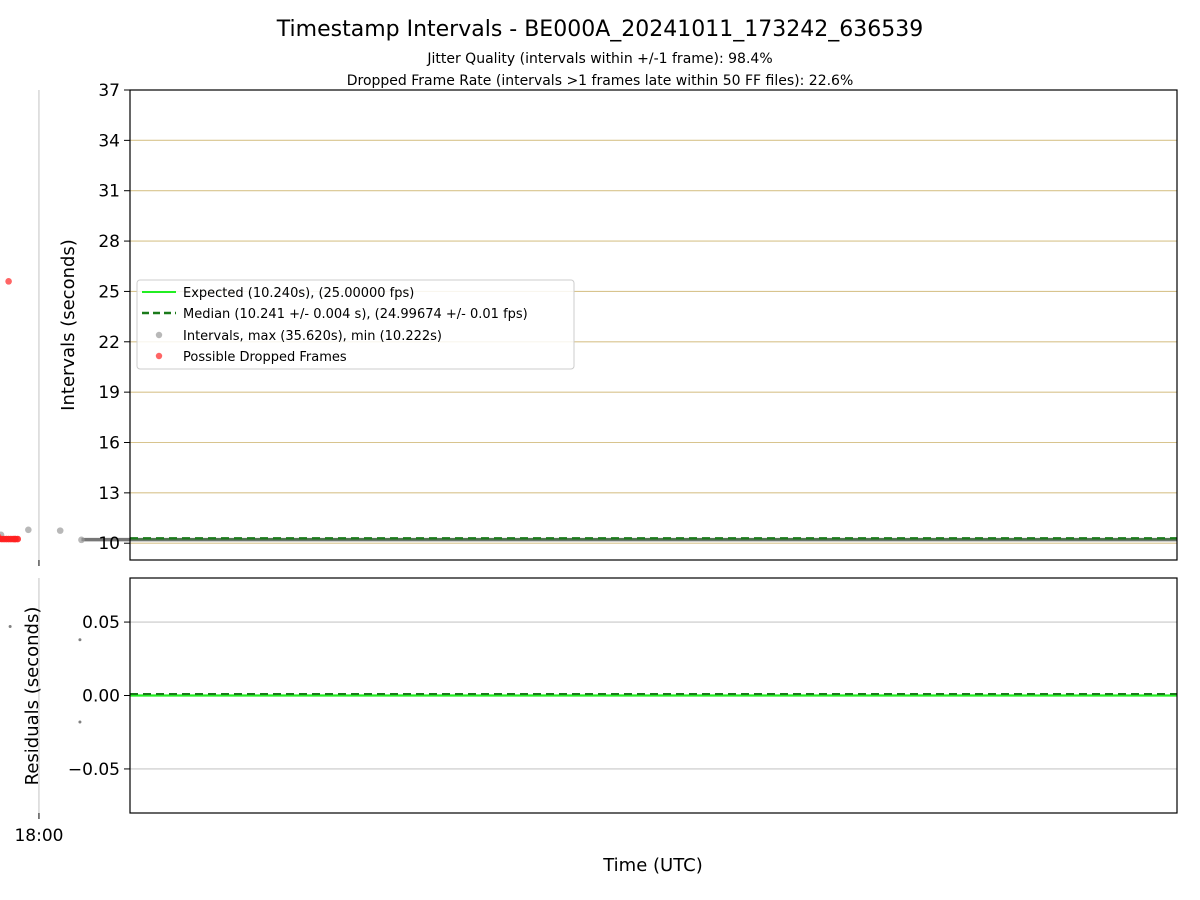  I want to click on intervals-points, so click(42, 411).